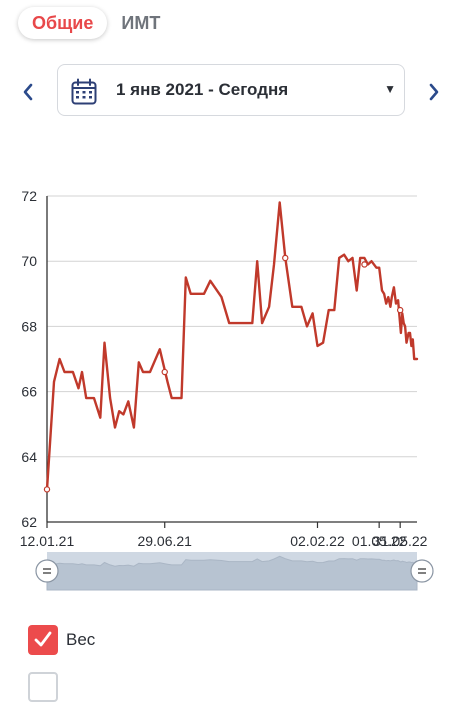 This screenshot has width=464, height=702. What do you see at coordinates (202, 89) in the screenshot?
I see `date-range-label: 1 янв 2021 - Сегодня` at bounding box center [202, 89].